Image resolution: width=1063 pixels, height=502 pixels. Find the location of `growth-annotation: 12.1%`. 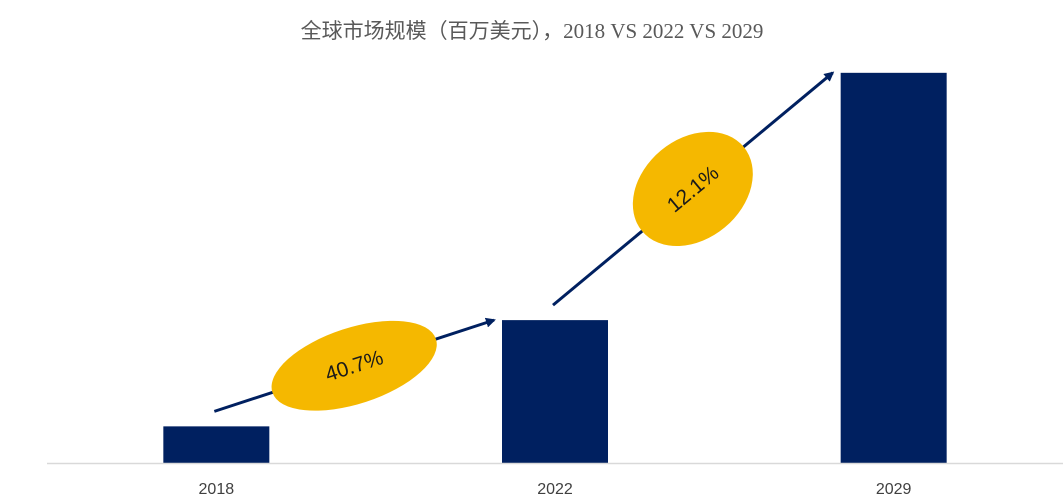

growth-annotation: 12.1% is located at coordinates (693, 189).